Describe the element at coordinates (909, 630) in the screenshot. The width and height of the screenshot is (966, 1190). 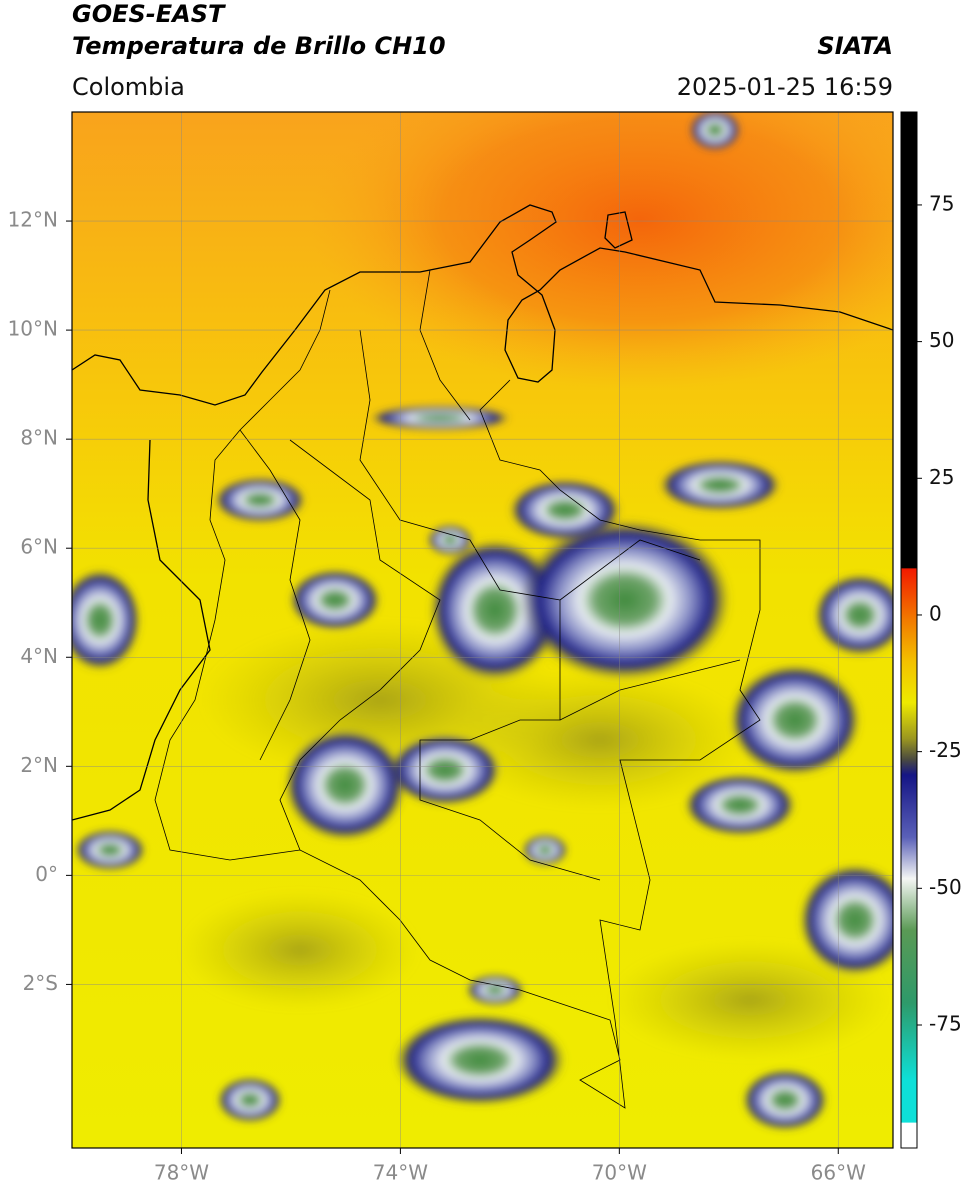
I see `colorbar` at that location.